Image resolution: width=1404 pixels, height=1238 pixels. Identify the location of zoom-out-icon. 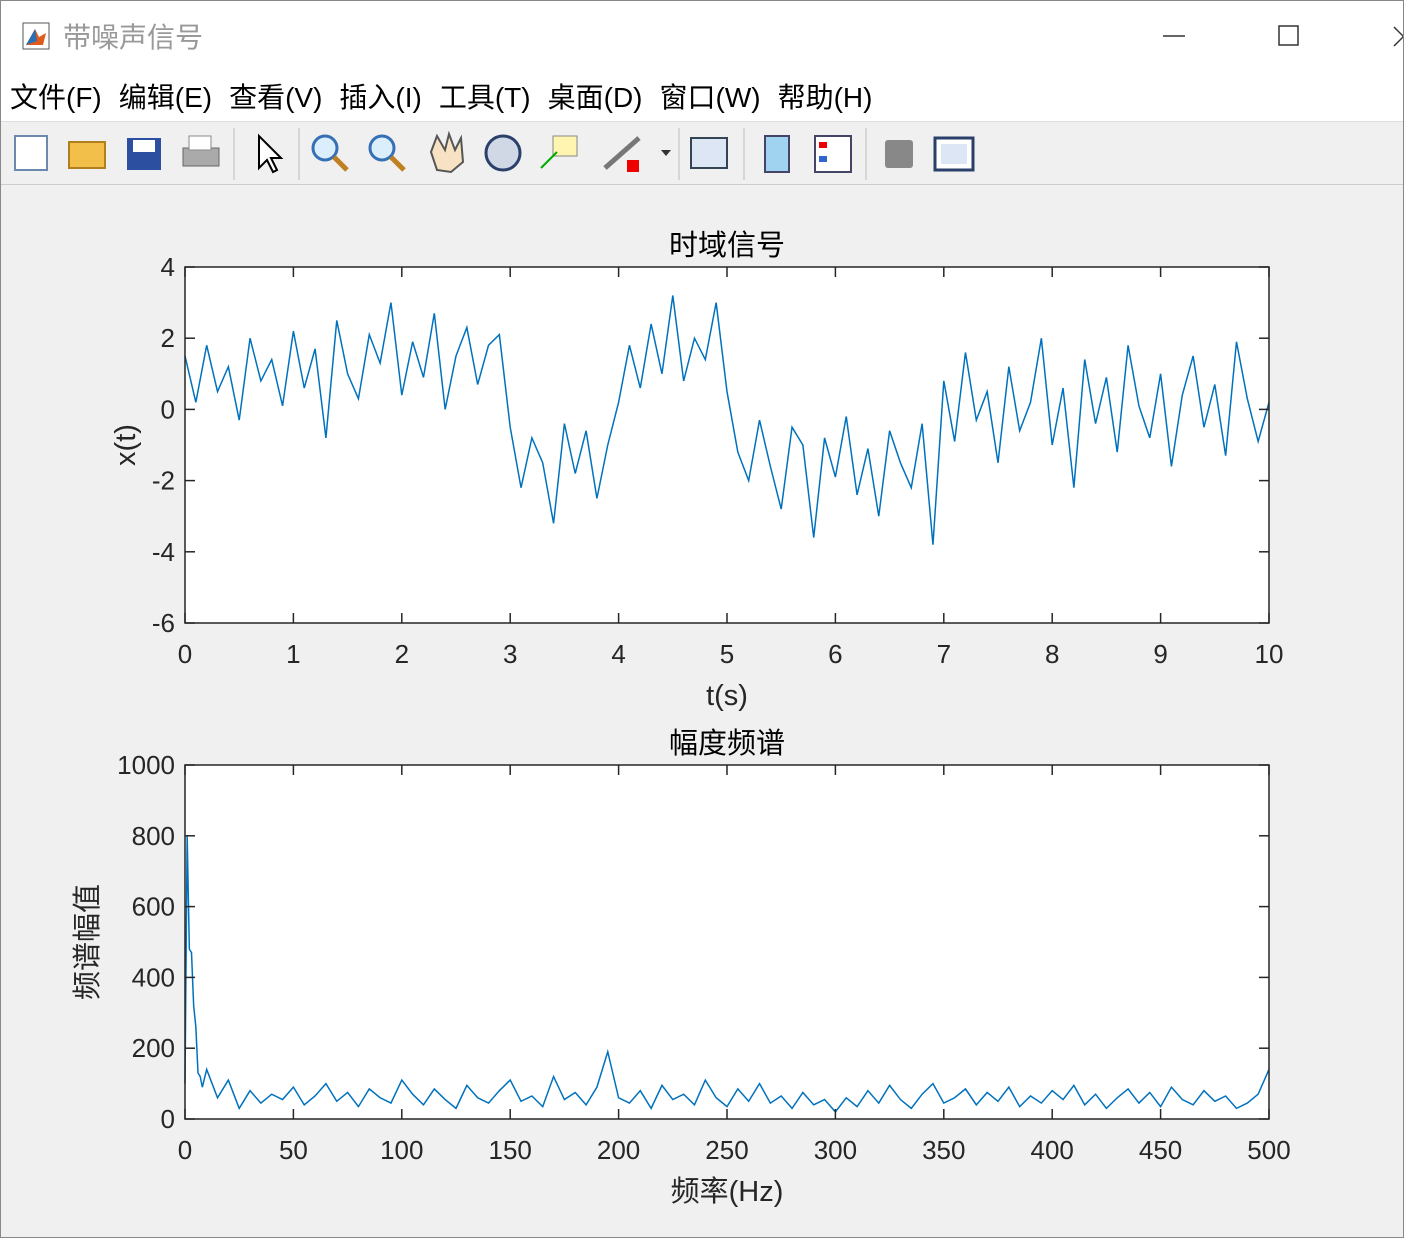
(387, 153).